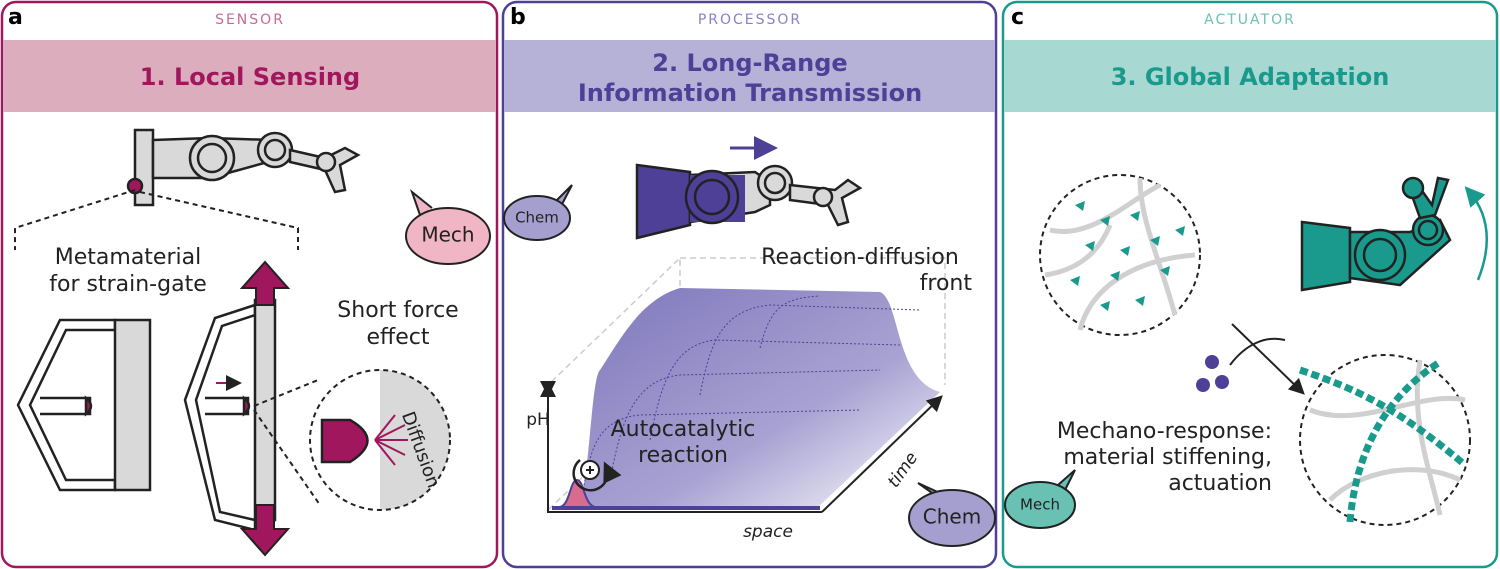  I want to click on rotation-arrow, so click(1476, 233).